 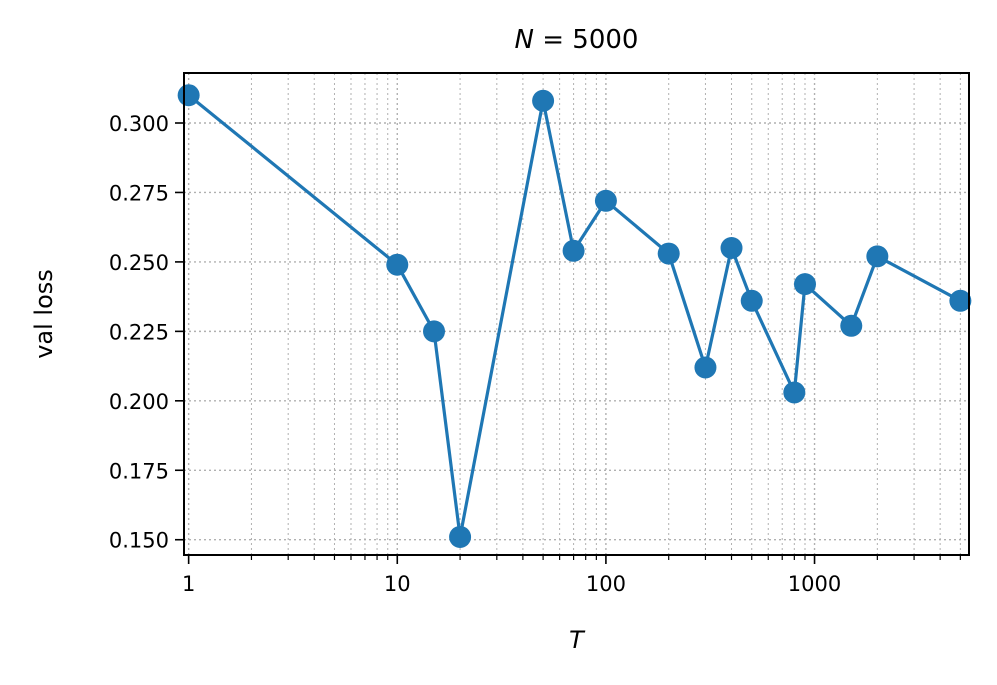 What do you see at coordinates (139, 124) in the screenshot?
I see `y-tick-label: 0.300` at bounding box center [139, 124].